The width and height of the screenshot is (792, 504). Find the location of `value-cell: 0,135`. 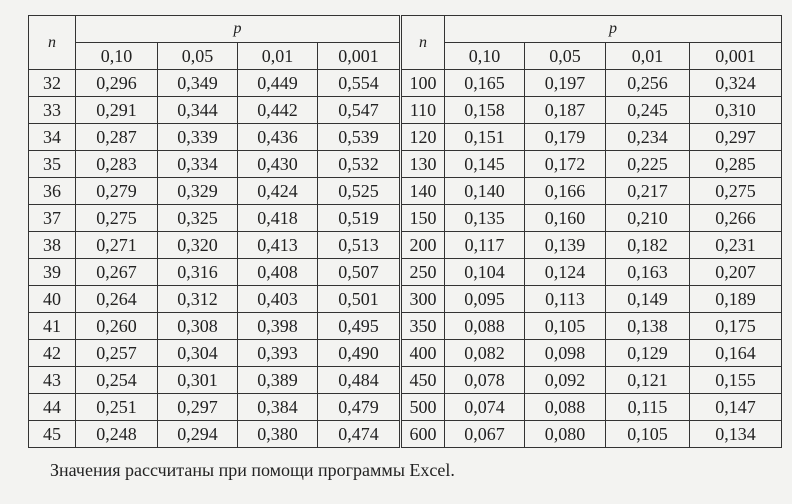

value-cell: 0,135 is located at coordinates (484, 218).